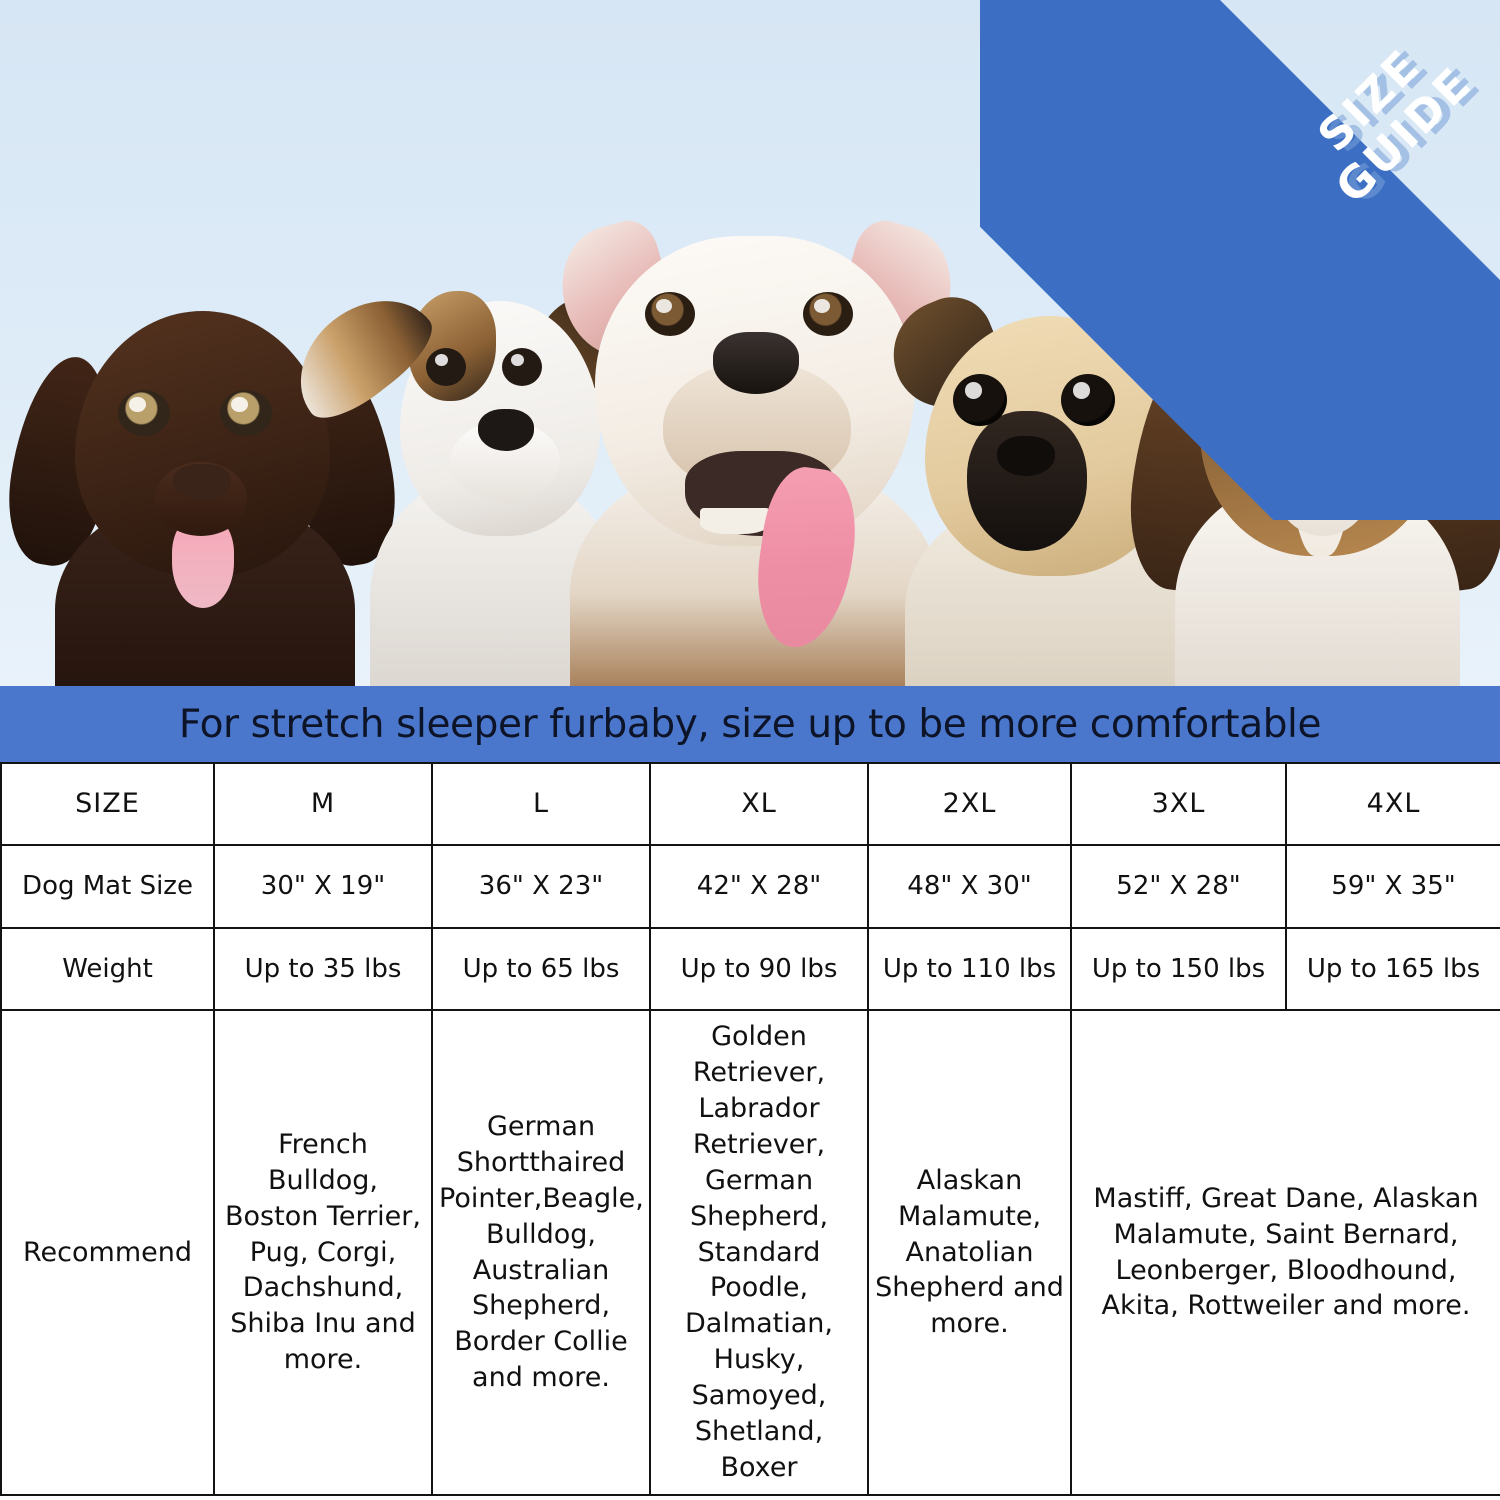 Image resolution: width=1500 pixels, height=1500 pixels. Describe the element at coordinates (969, 969) in the screenshot. I see `weight-2xl: Up to 110 lbs` at that location.